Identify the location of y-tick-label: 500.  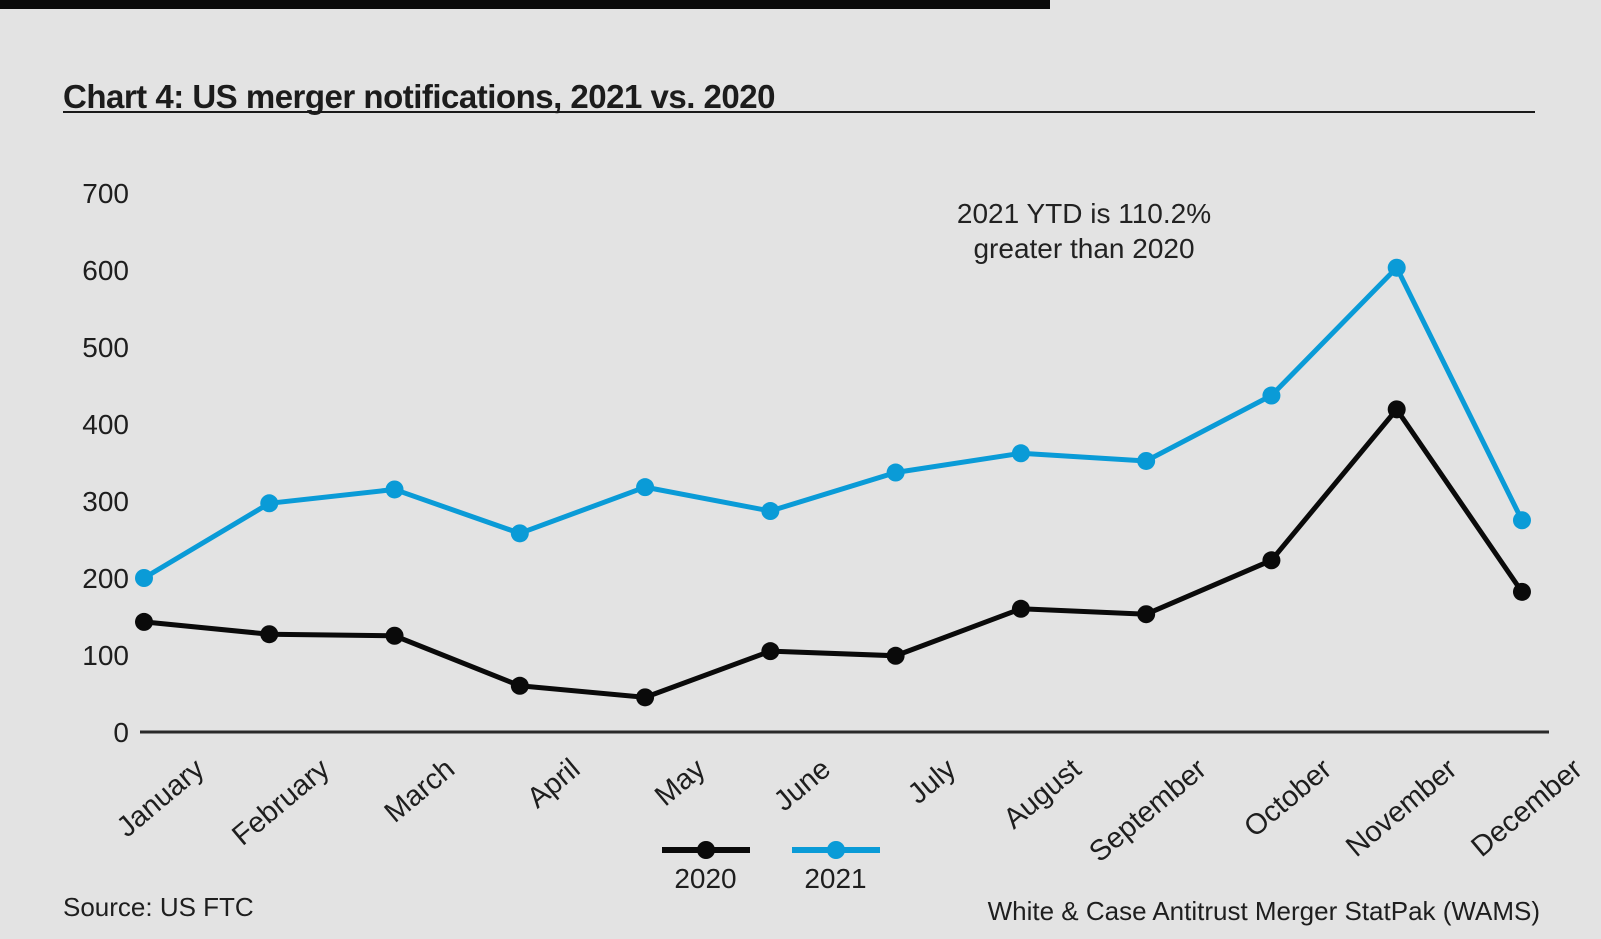
(105, 347).